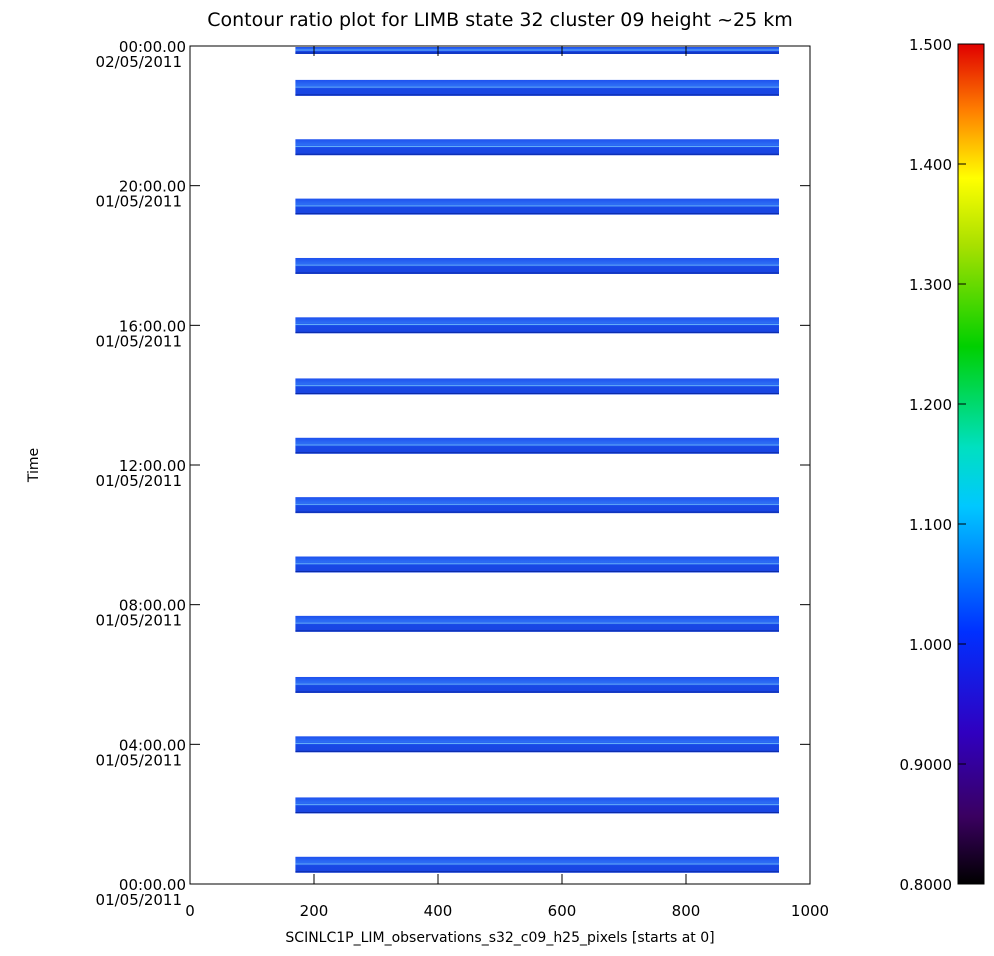  Describe the element at coordinates (139, 62) in the screenshot. I see `y-tick-date: 02/05/2011` at that location.